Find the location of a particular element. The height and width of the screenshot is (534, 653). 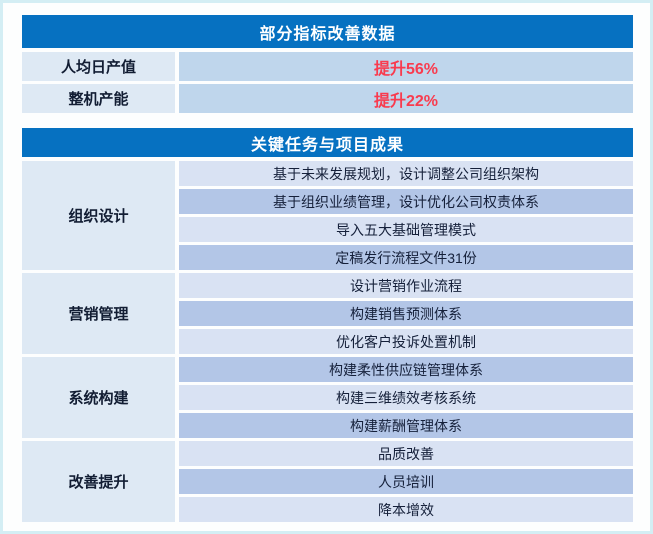

task-category-label: 组织设计 is located at coordinates (98, 215).